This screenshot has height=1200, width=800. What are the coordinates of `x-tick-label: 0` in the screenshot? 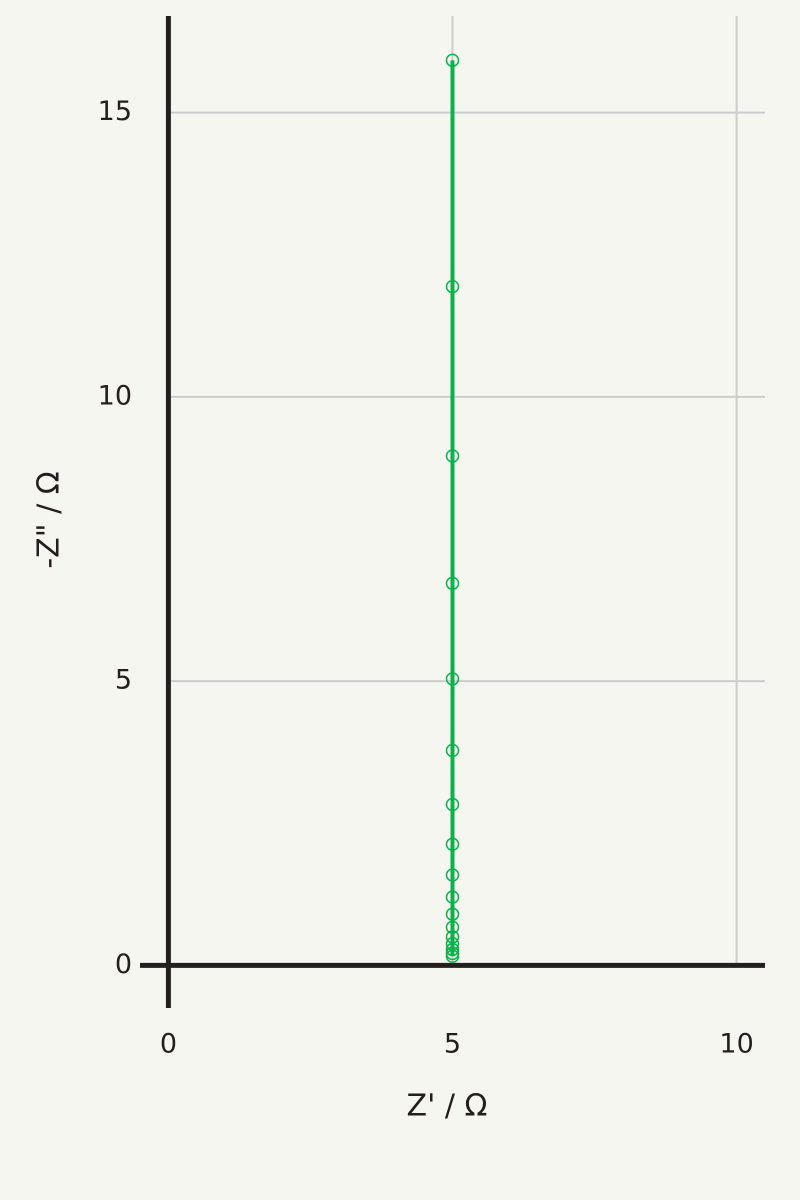 It's located at (168, 1044).